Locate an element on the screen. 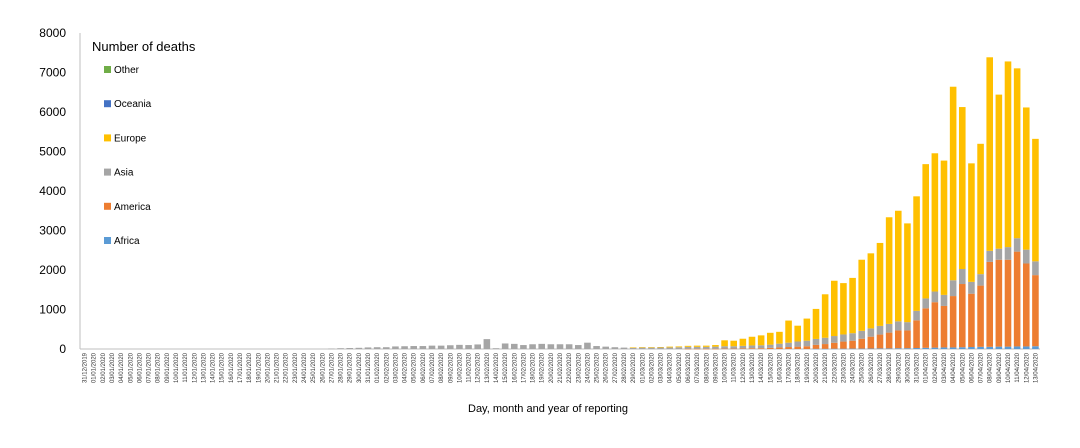 This screenshot has height=448, width=1080. x-tick-label: 07/04/2020 is located at coordinates (982, 367).